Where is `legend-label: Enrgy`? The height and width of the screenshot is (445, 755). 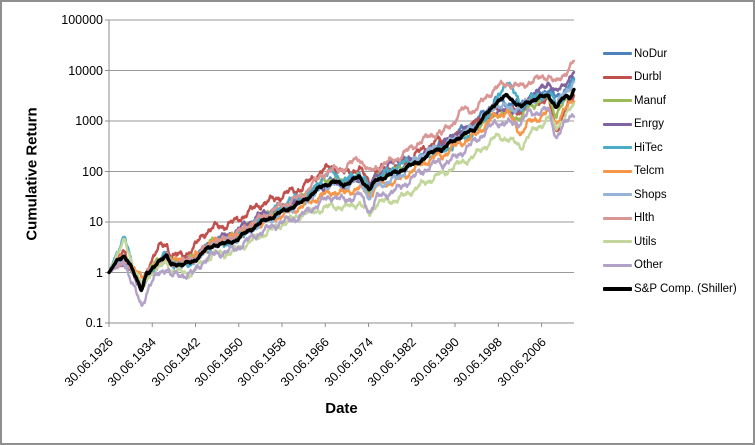
legend-label: Enrgy is located at coordinates (649, 124).